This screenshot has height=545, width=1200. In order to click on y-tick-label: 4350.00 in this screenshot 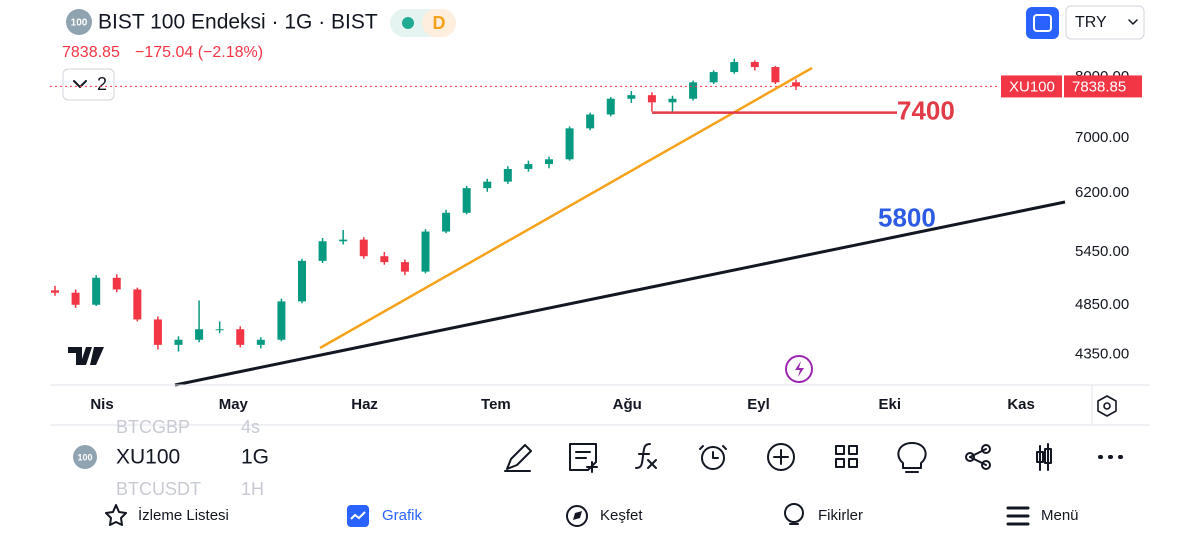, I will do `click(1102, 354)`.